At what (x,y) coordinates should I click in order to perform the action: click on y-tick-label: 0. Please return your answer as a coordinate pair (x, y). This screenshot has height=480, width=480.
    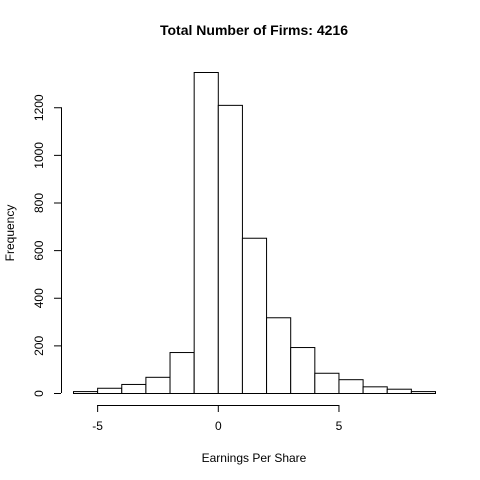
    Looking at the image, I should click on (39, 393).